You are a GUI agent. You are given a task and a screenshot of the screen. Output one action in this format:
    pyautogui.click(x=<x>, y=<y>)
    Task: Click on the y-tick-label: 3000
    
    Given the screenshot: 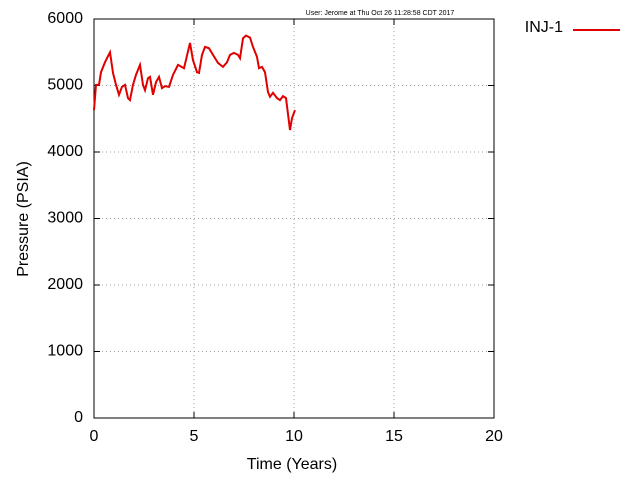 What is the action you would take?
    pyautogui.click(x=65, y=218)
    